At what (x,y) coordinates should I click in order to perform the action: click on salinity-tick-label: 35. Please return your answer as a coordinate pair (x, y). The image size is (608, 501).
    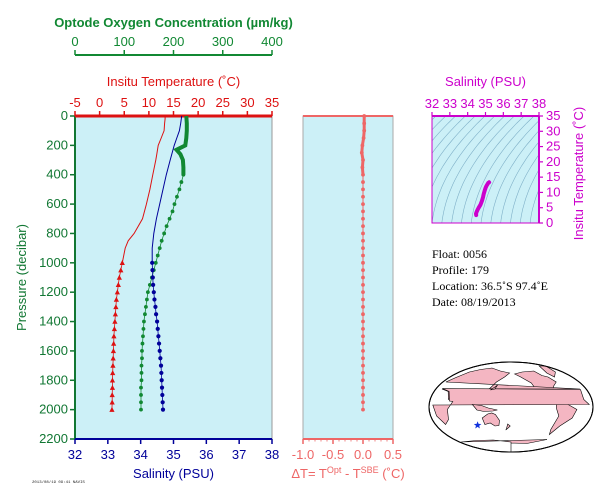
    Looking at the image, I should click on (173, 454).